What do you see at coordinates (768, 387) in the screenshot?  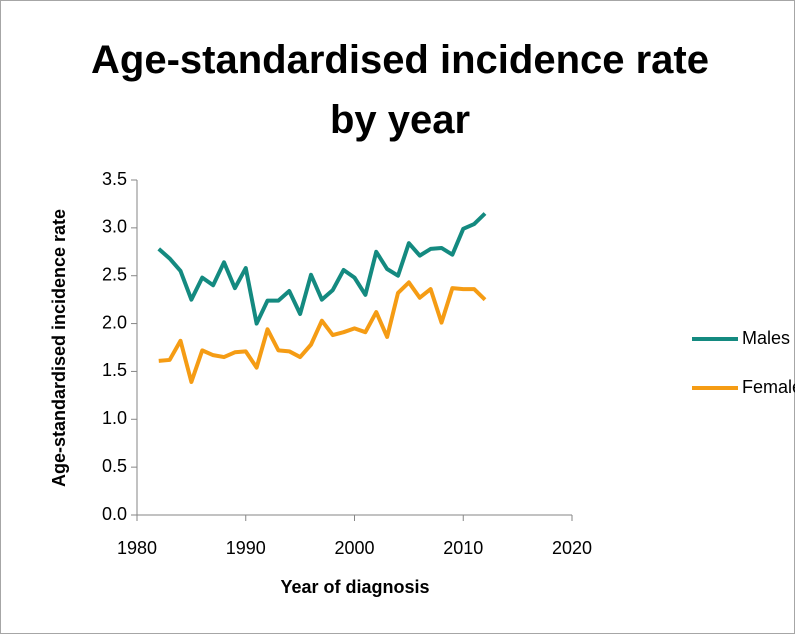 I see `legend-label: Females` at bounding box center [768, 387].